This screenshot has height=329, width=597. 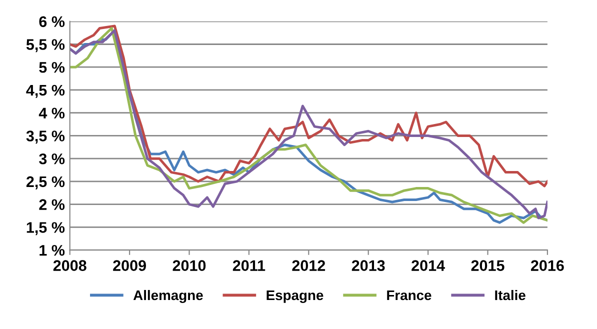 I want to click on y-tick-label: 2,5 %, so click(x=45, y=183).